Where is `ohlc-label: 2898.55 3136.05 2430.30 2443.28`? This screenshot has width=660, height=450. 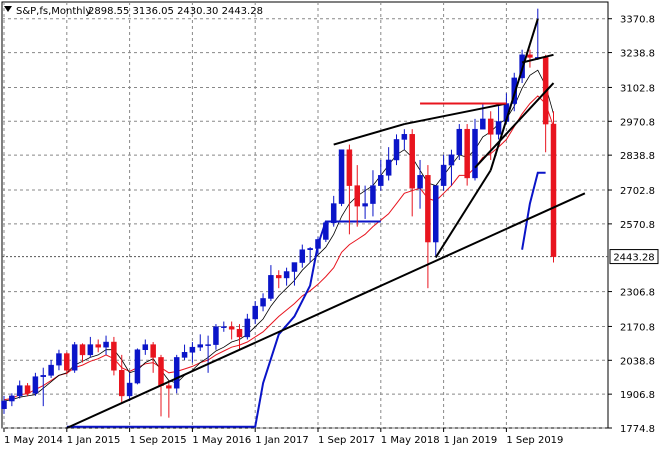 ohlc-label: 2898.55 3136.05 2430.30 2443.28 is located at coordinates (175, 11).